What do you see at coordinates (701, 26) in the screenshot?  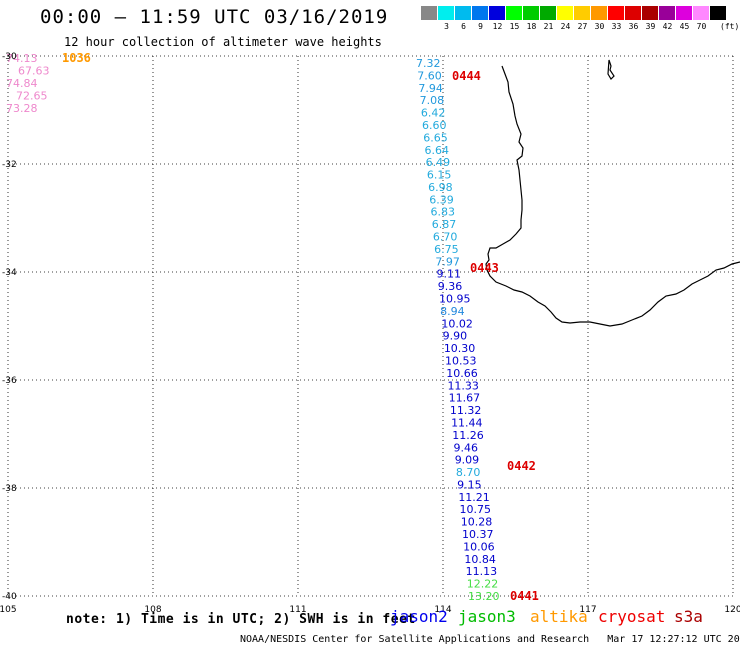 I see `color-scale-tick: 70` at bounding box center [701, 26].